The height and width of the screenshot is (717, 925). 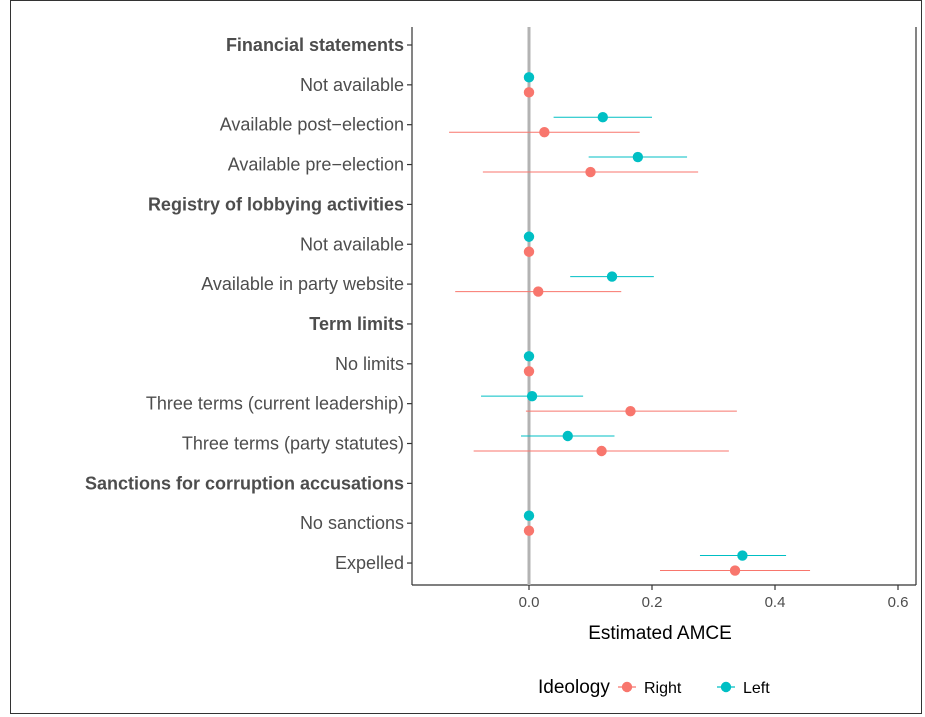 What do you see at coordinates (574, 687) in the screenshot?
I see `legend-title: Ideology` at bounding box center [574, 687].